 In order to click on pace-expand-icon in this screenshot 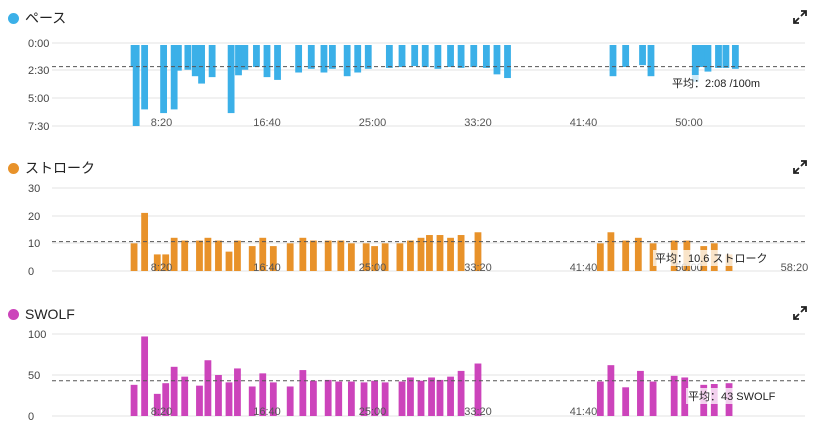, I will do `click(800, 17)`.